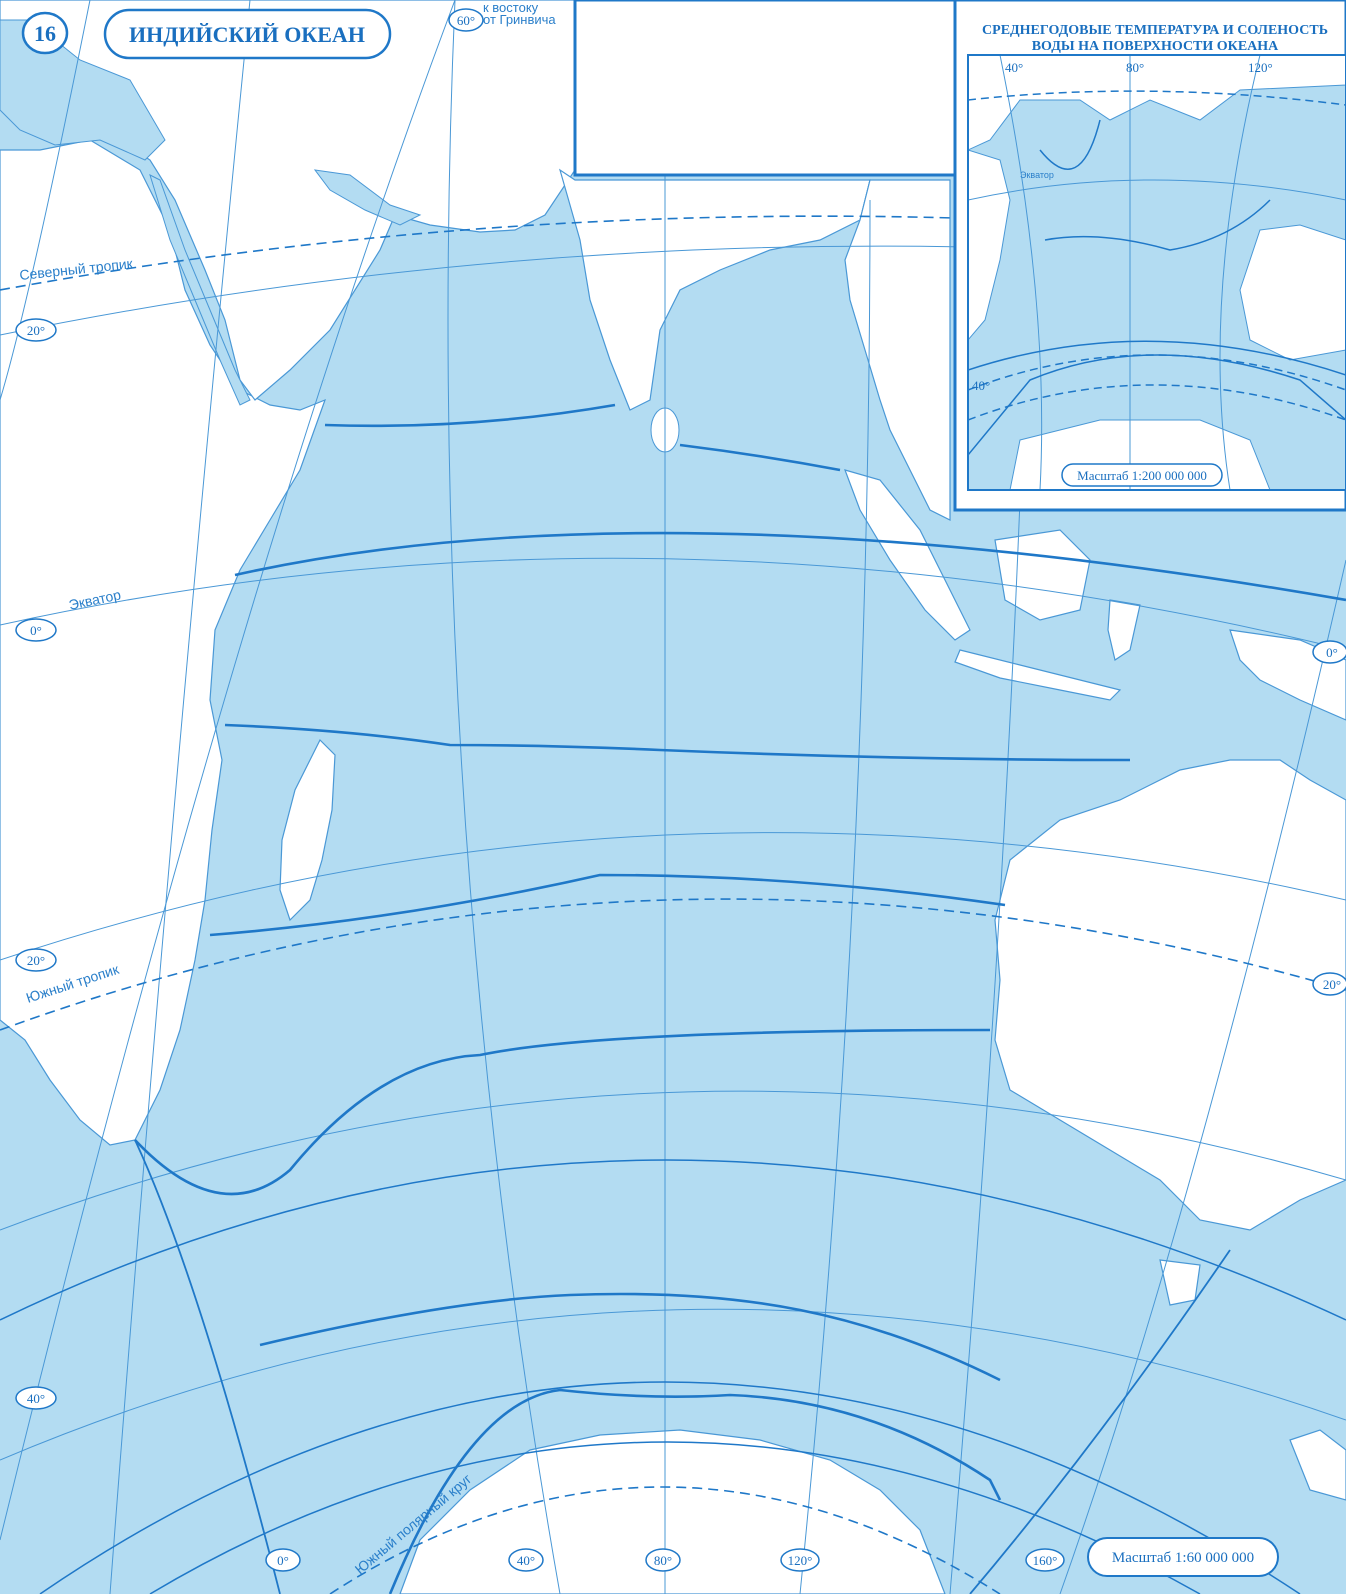 The height and width of the screenshot is (1594, 1346). I want to click on svg-text: 120°, so click(800, 1560).